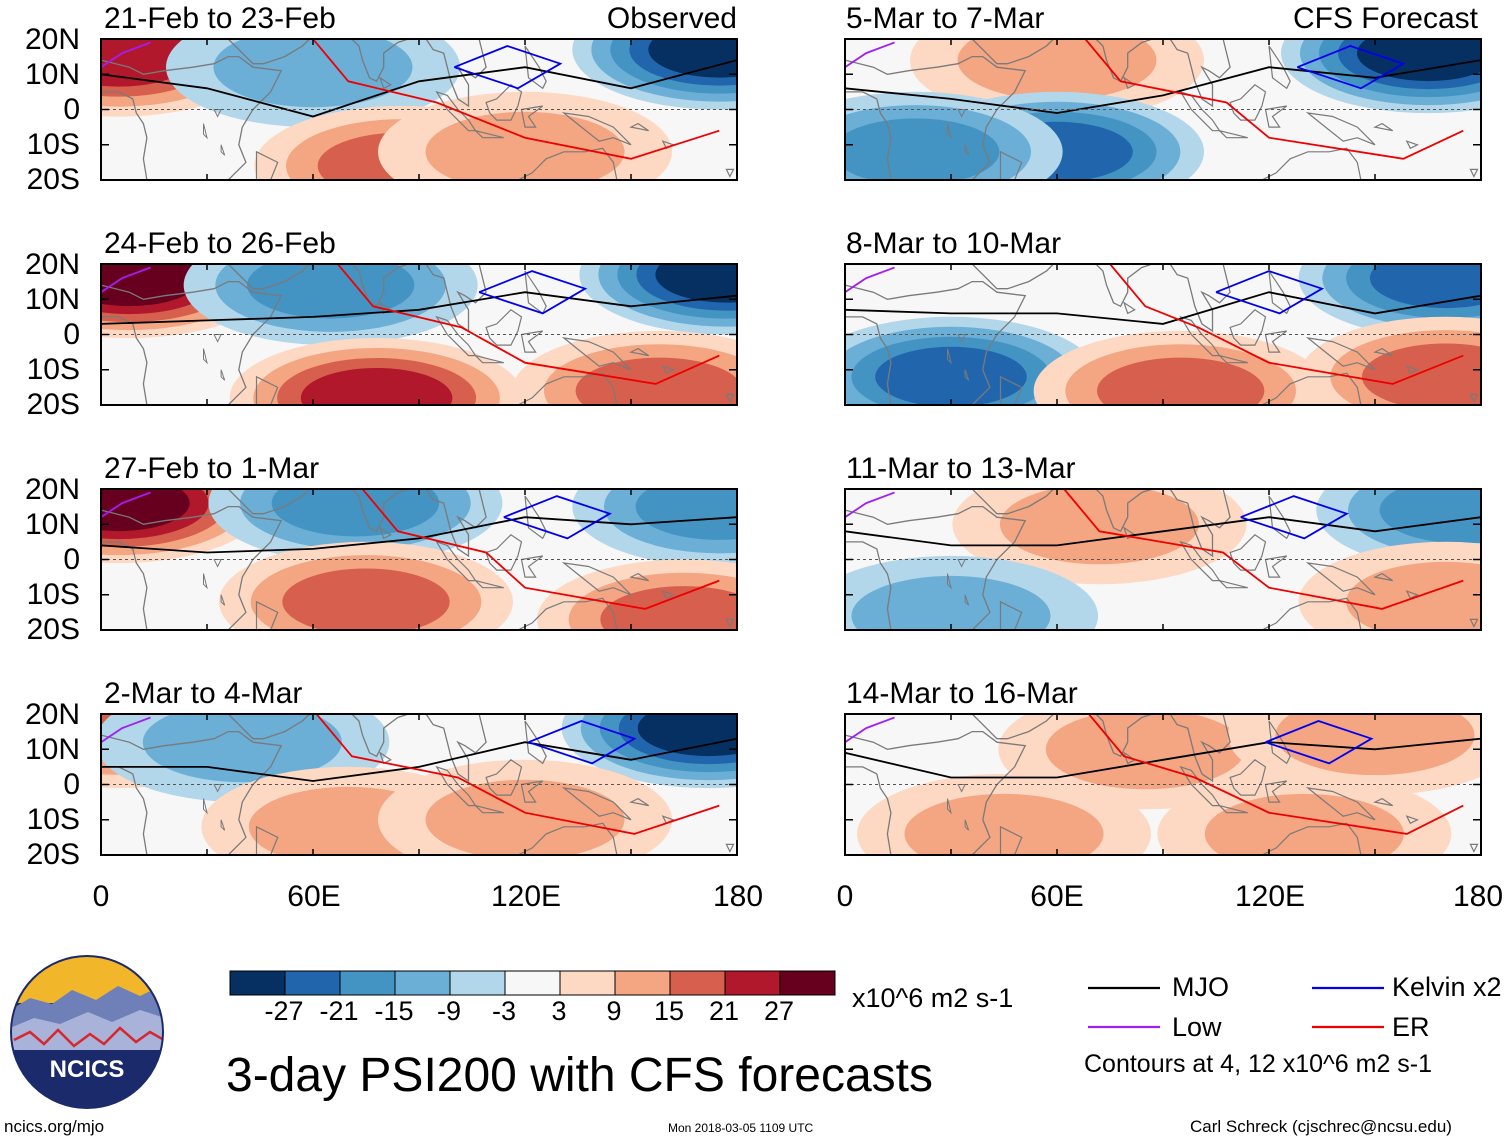 Image resolution: width=1510 pixels, height=1142 pixels. What do you see at coordinates (961, 468) in the screenshot?
I see `panel-title-7: 11-Mar to 13-Mar` at bounding box center [961, 468].